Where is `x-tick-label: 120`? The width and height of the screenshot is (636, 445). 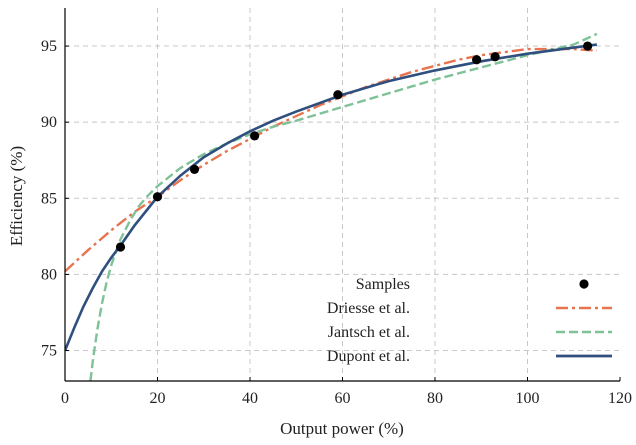 x-tick-label: 120 is located at coordinates (620, 398).